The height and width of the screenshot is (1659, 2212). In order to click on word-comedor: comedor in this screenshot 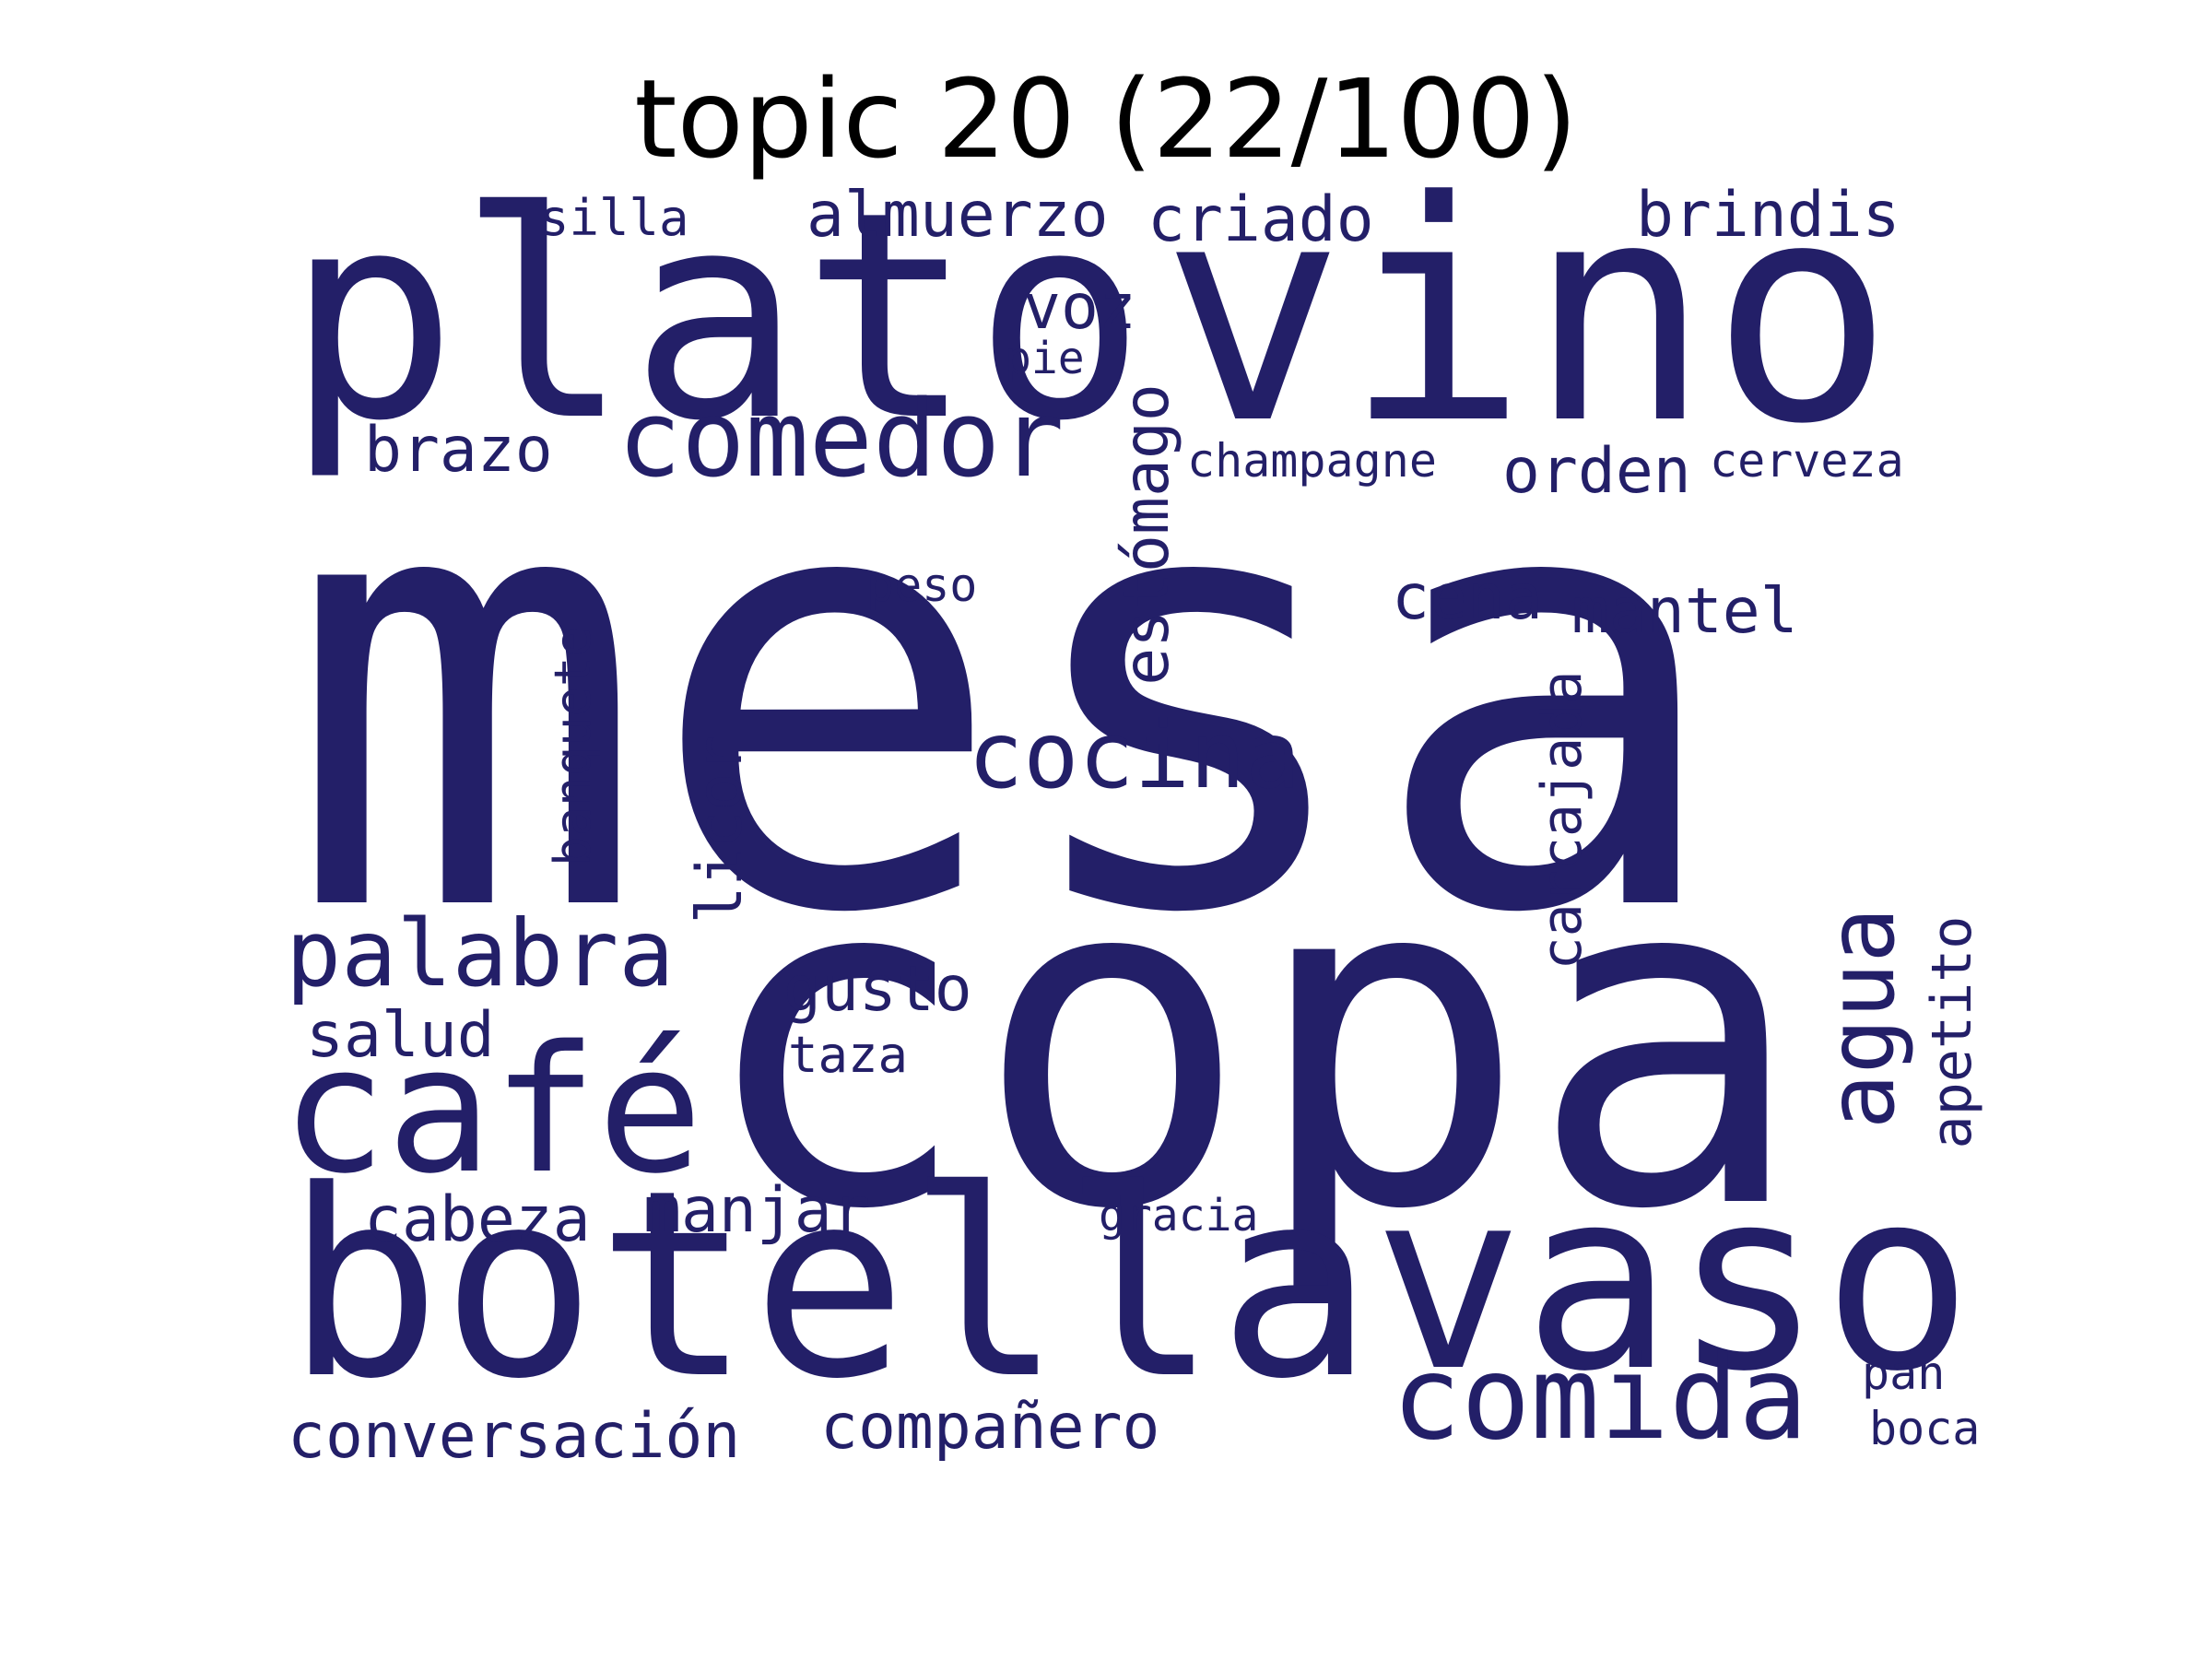, I will do `click(841, 439)`.